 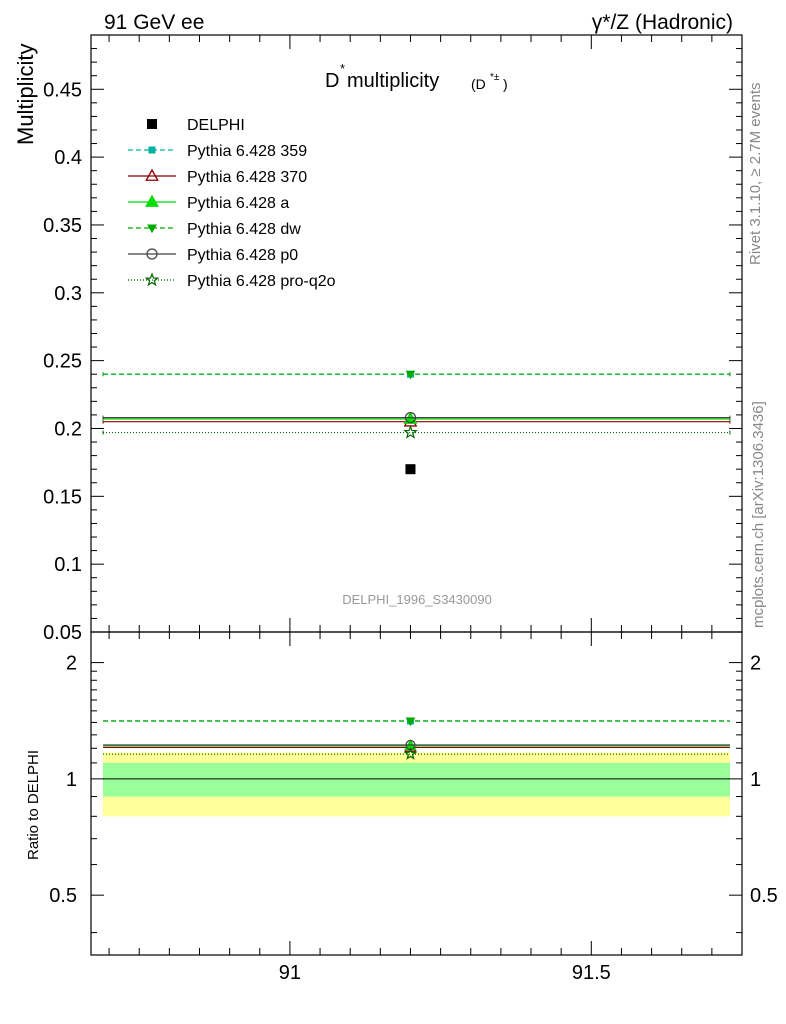 What do you see at coordinates (591, 973) in the screenshot?
I see `x-tick-label: 91.5` at bounding box center [591, 973].